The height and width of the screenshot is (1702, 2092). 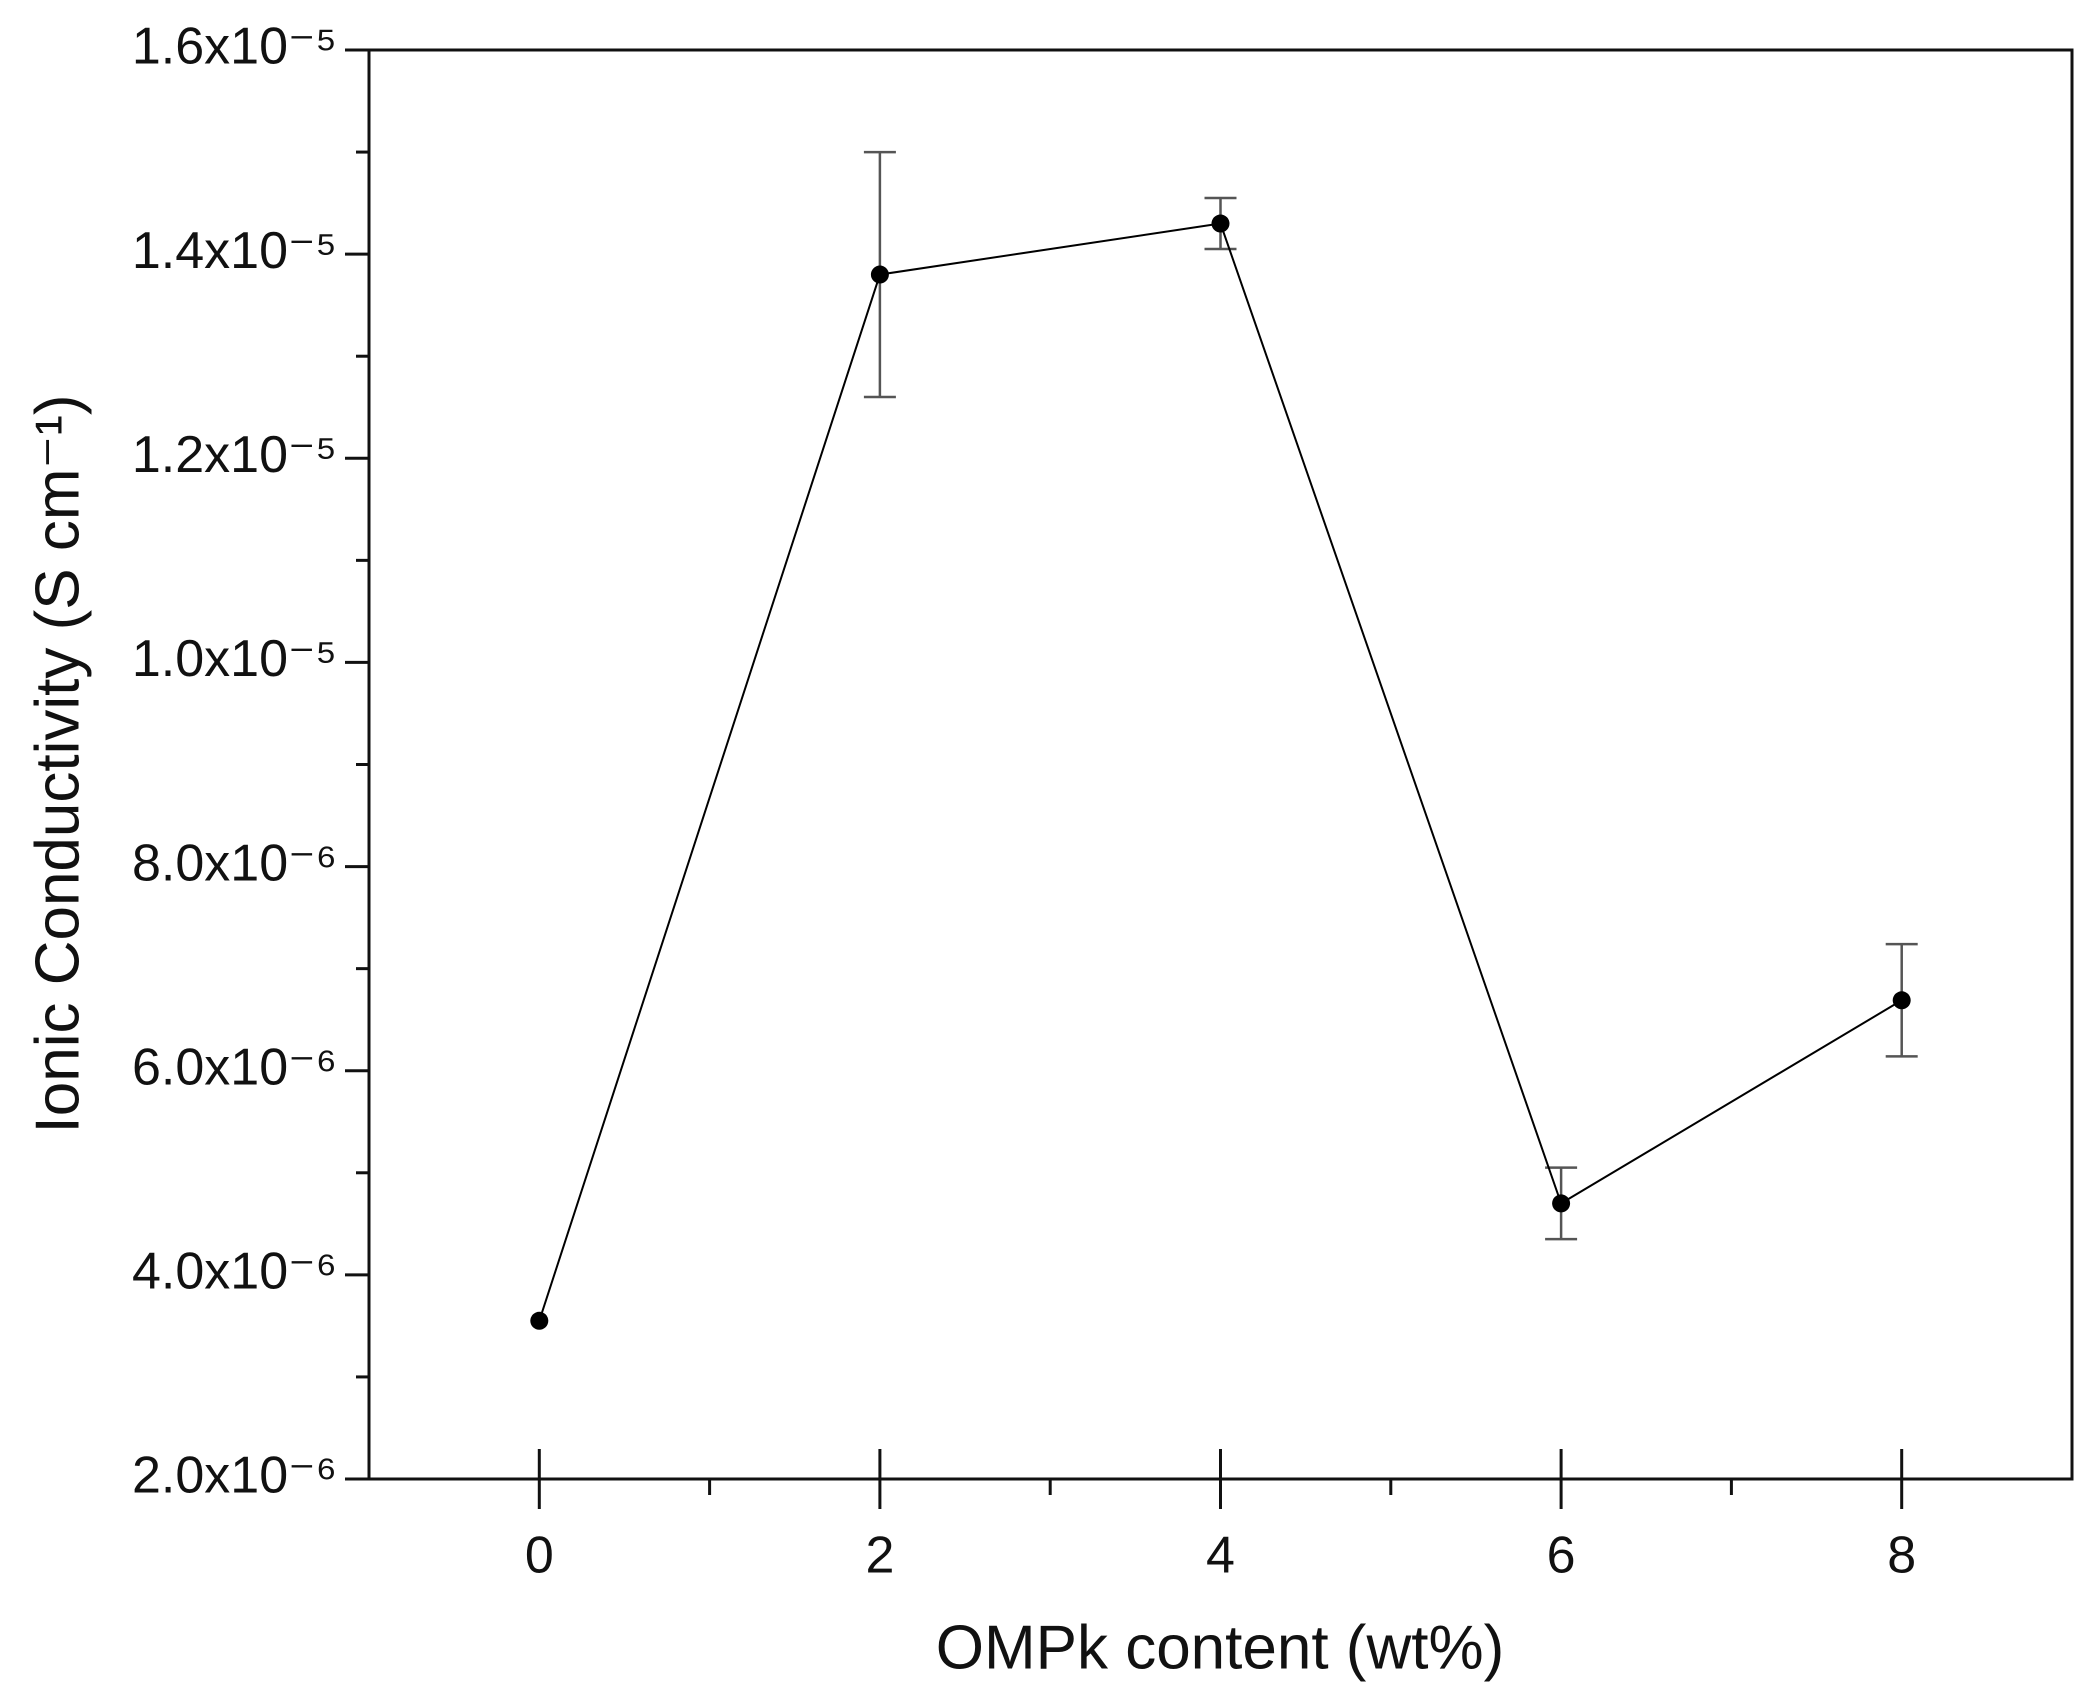 I want to click on x-tick-label: 0, so click(x=539, y=1556).